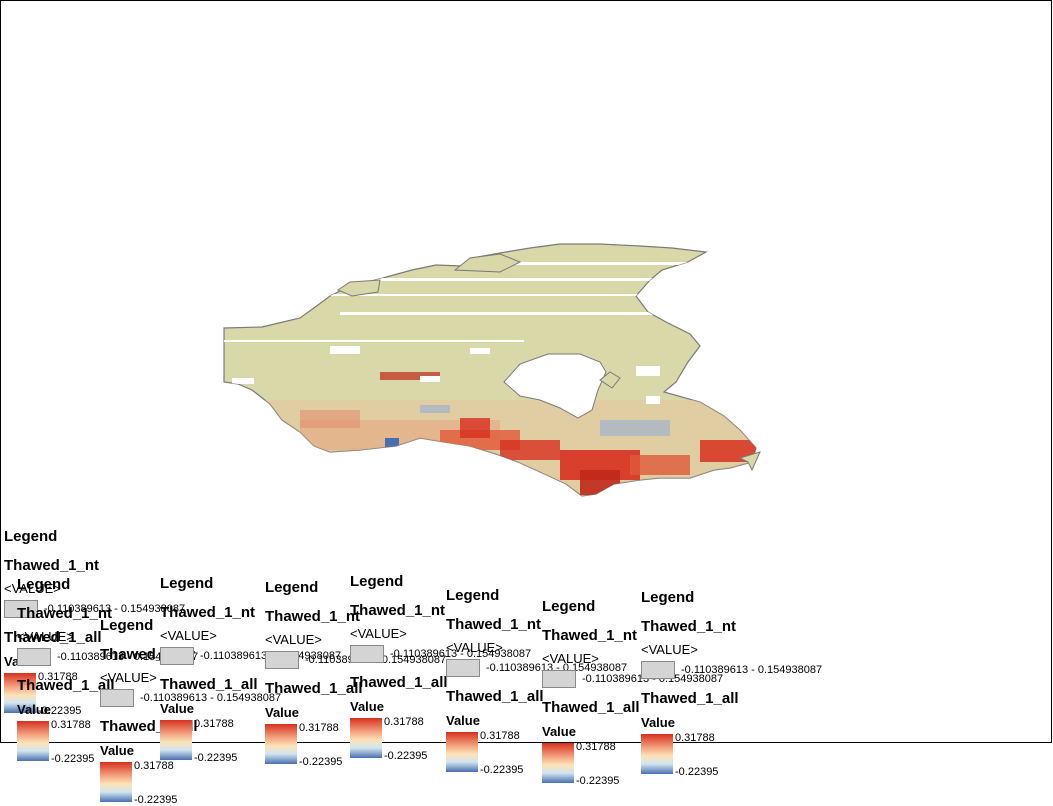 The width and height of the screenshot is (1053, 806). What do you see at coordinates (555, 386) in the screenshot?
I see `hudson-bay` at bounding box center [555, 386].